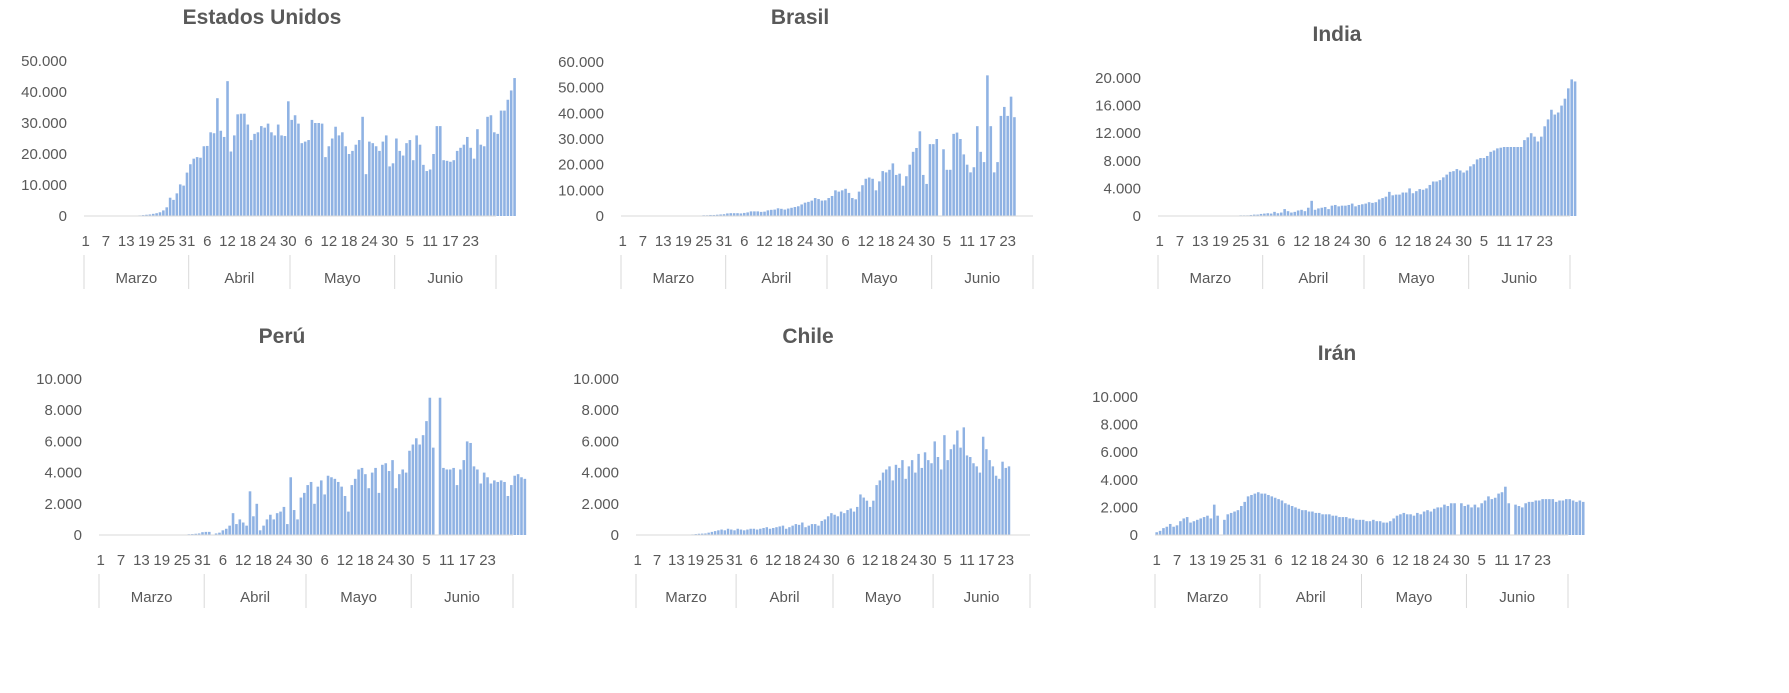 Image resolution: width=1789 pixels, height=693 pixels. Describe the element at coordinates (596, 379) in the screenshot. I see `y-tick-label: 10.000` at that location.